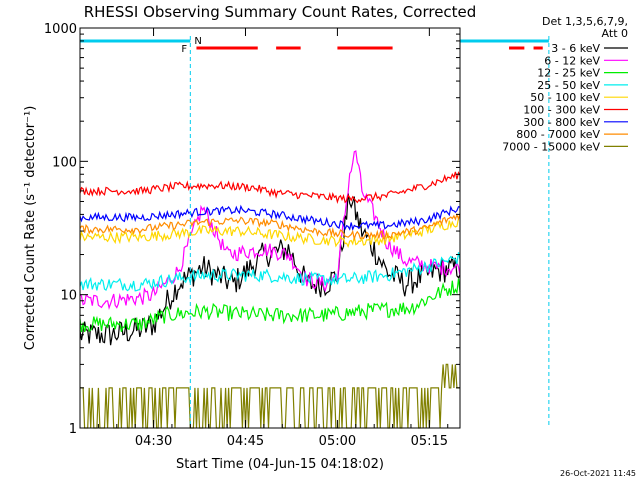  What do you see at coordinates (245, 441) in the screenshot?
I see `x-tick-label: 04:45` at bounding box center [245, 441].